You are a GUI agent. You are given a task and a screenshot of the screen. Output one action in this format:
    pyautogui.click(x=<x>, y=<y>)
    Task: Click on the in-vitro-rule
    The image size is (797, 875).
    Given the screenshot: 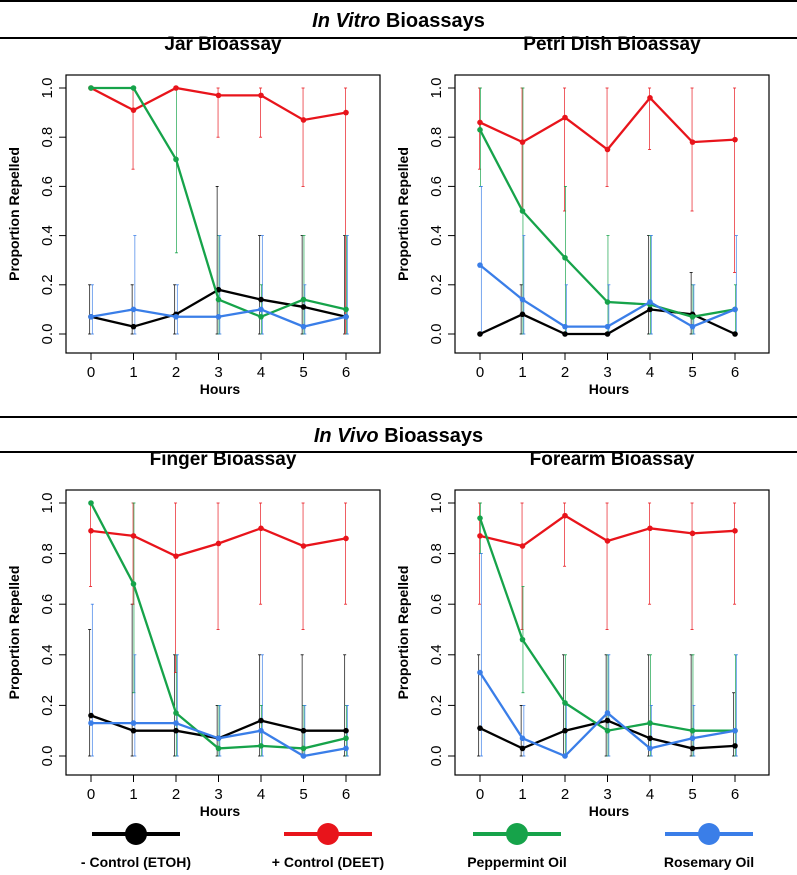 What is the action you would take?
    pyautogui.click(x=398, y=38)
    